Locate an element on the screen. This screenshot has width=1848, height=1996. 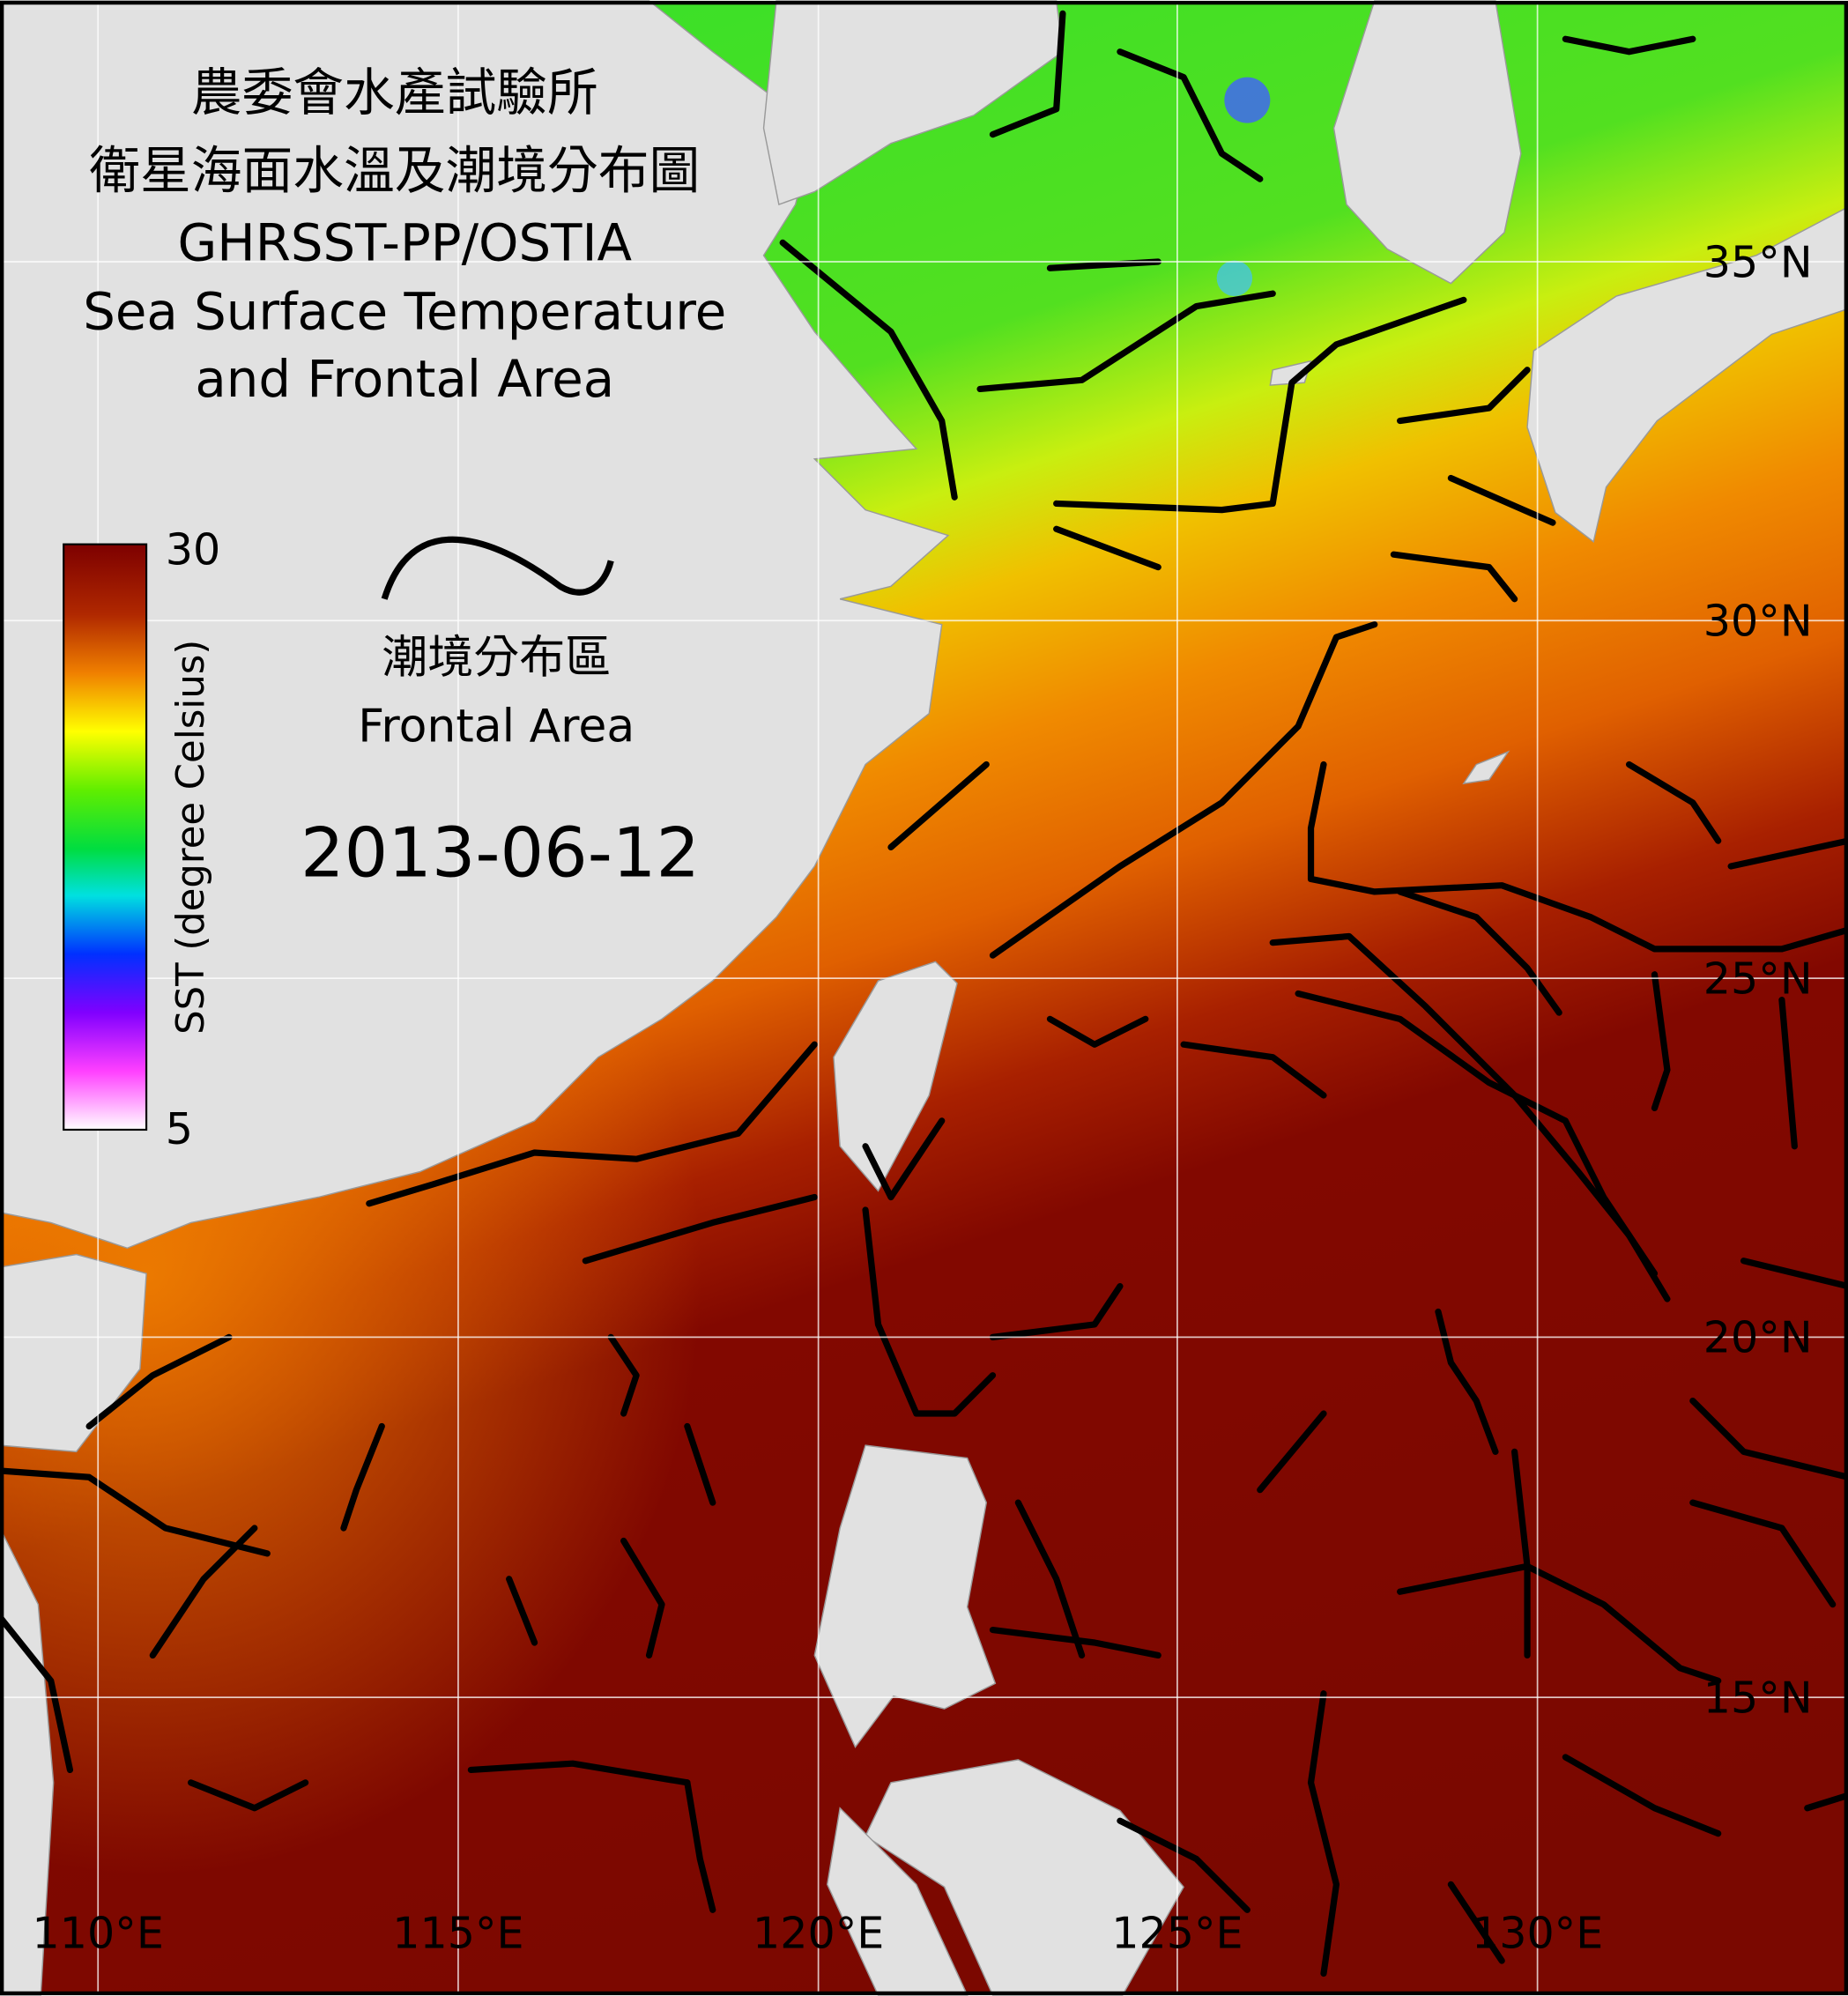
legend-label: 潮境分布區 is located at coordinates (496, 658).